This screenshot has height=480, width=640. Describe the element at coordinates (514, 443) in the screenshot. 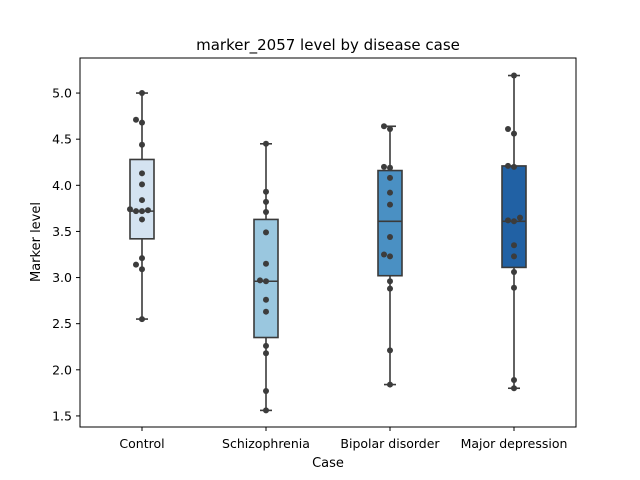

I see `x-tick-label: Major depression` at that location.